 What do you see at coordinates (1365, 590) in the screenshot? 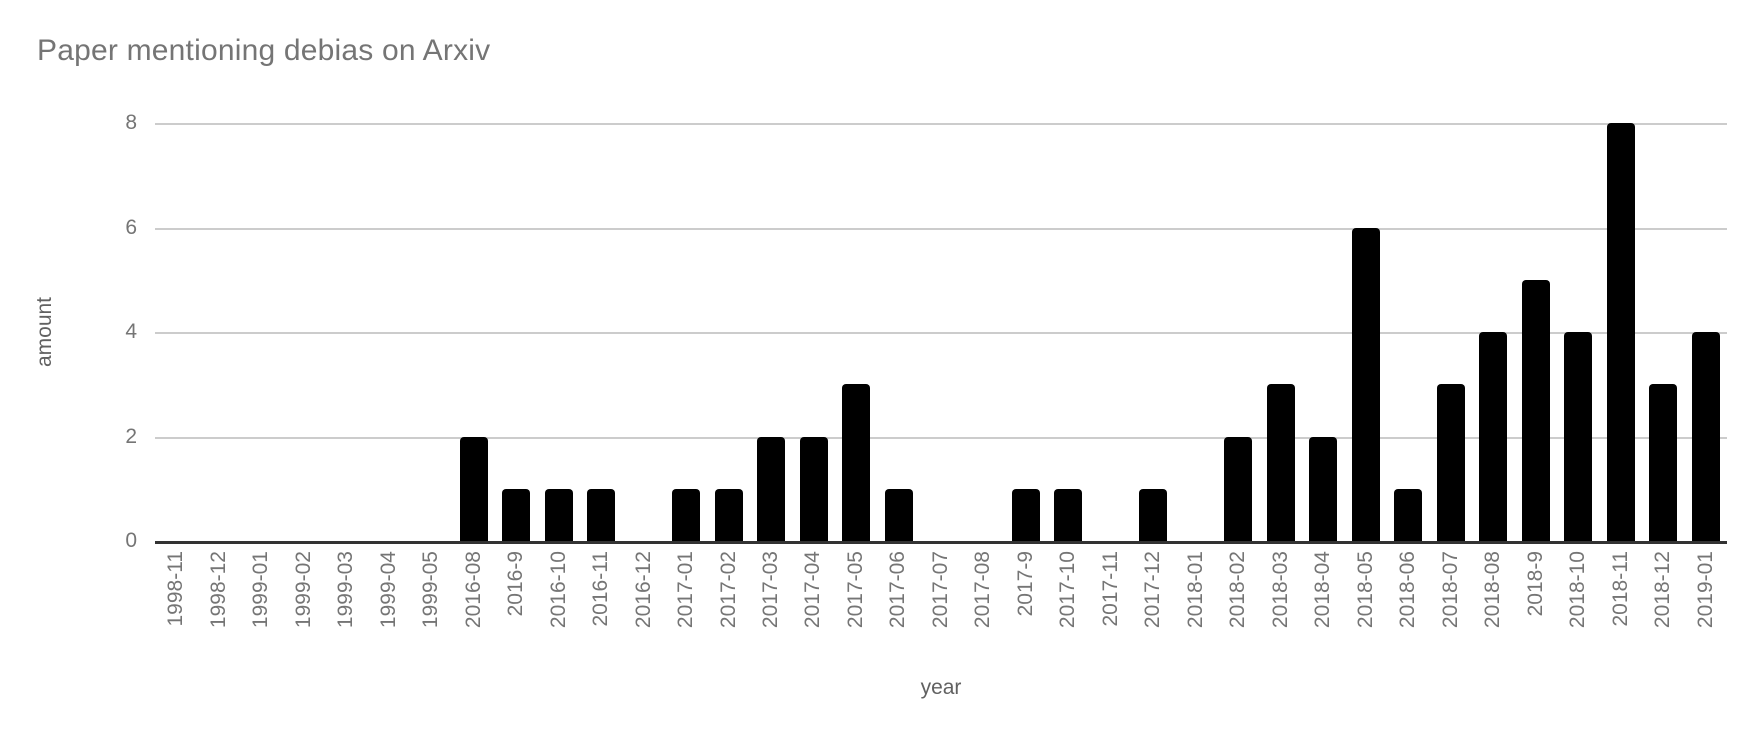
I see `x-tick-label-2018-05: 2018-05` at bounding box center [1365, 590].